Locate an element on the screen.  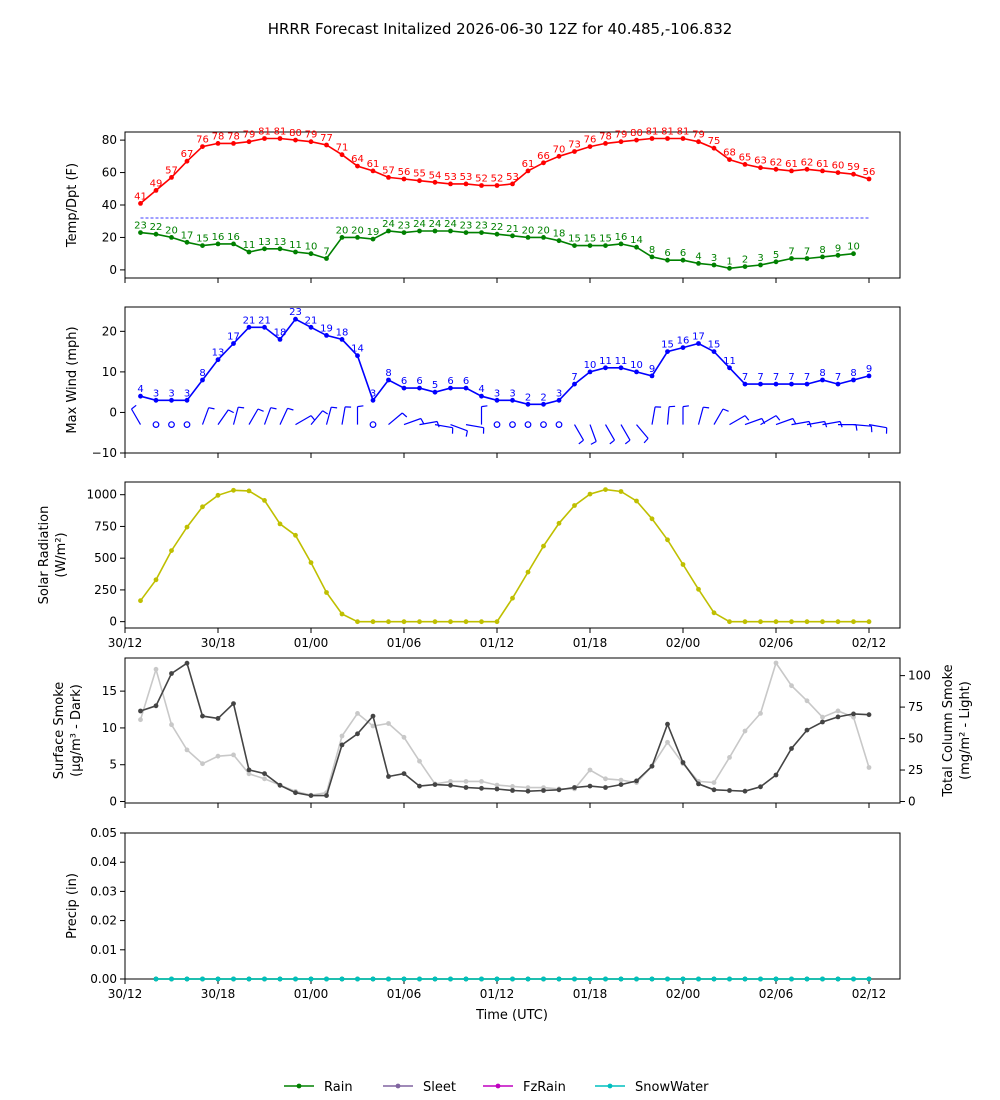
data-label: 7 is located at coordinates (326, 252).